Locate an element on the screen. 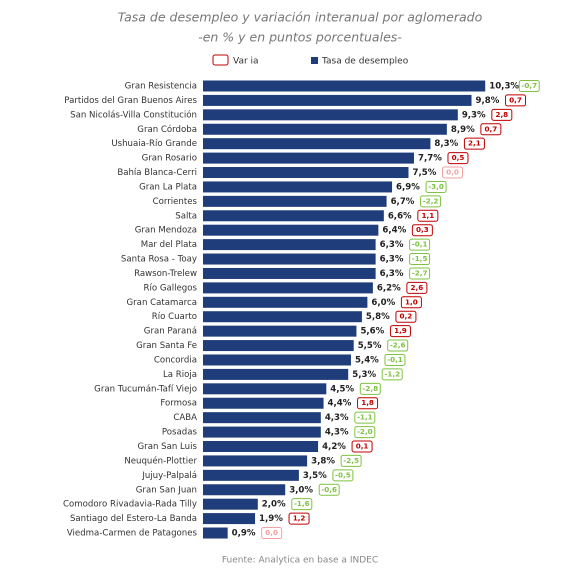  value-label: 5,8% is located at coordinates (378, 317).